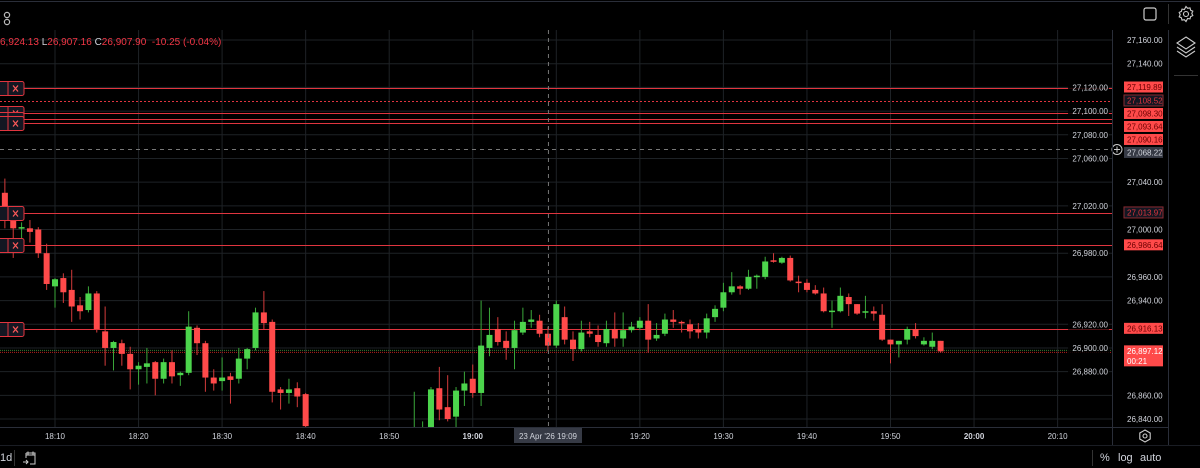 This screenshot has height=468, width=1200. What do you see at coordinates (1186, 47) in the screenshot?
I see `layers-icon` at bounding box center [1186, 47].